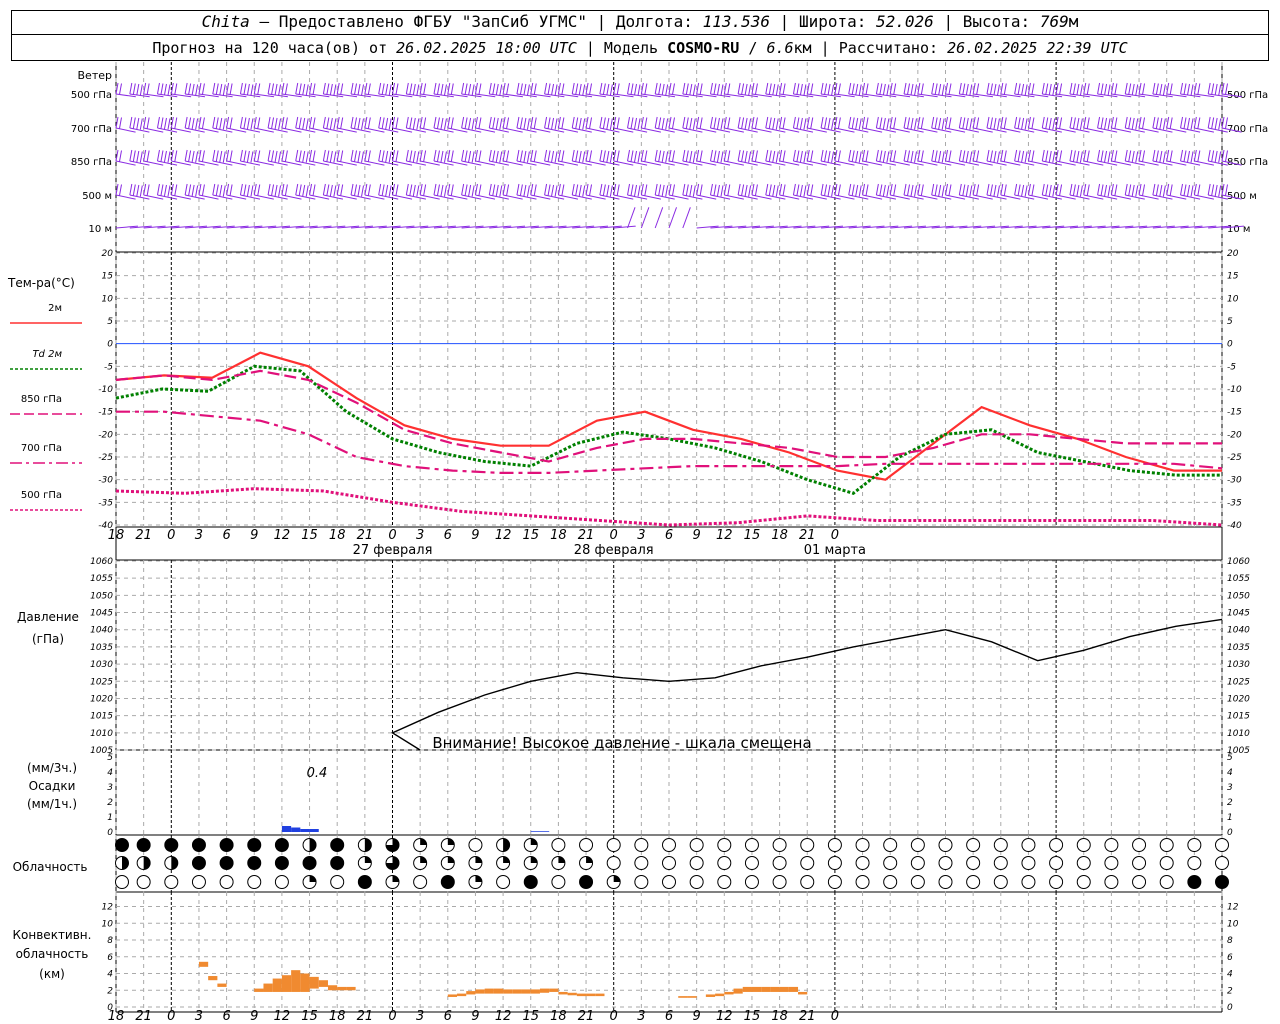 The width and height of the screenshot is (1280, 1024). What do you see at coordinates (807, 1016) in the screenshot?
I see `hour-tick-label: 21` at bounding box center [807, 1016].